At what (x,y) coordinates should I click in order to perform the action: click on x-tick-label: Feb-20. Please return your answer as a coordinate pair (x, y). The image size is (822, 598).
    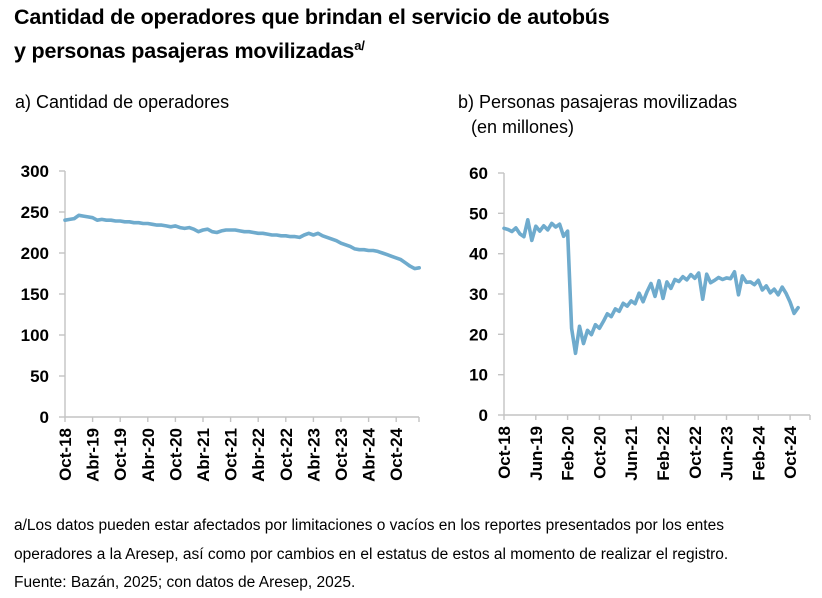
    Looking at the image, I should click on (568, 453).